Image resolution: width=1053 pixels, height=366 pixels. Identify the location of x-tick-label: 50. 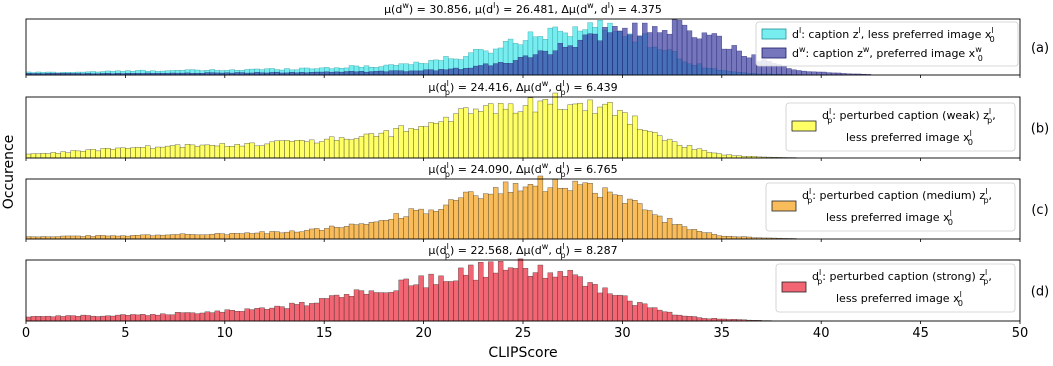
(1020, 333).